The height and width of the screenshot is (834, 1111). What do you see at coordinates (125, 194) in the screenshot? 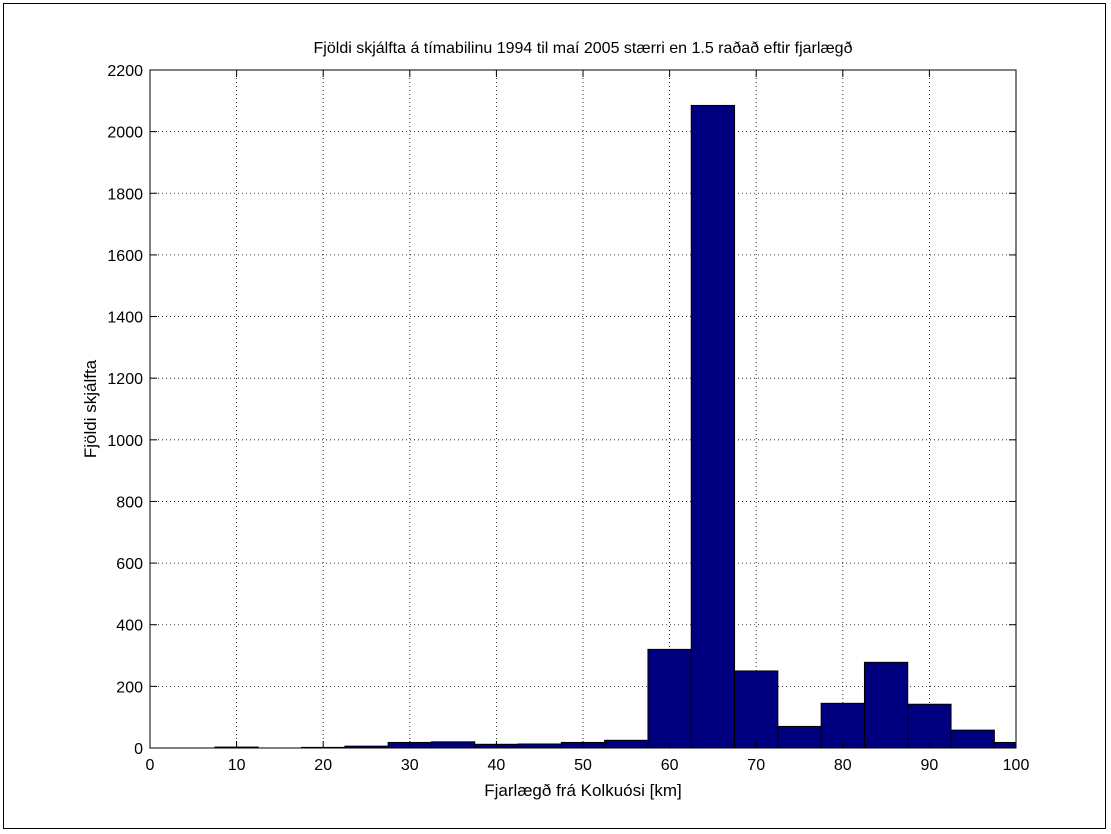
I see `y-tick-label: 1800` at bounding box center [125, 194].